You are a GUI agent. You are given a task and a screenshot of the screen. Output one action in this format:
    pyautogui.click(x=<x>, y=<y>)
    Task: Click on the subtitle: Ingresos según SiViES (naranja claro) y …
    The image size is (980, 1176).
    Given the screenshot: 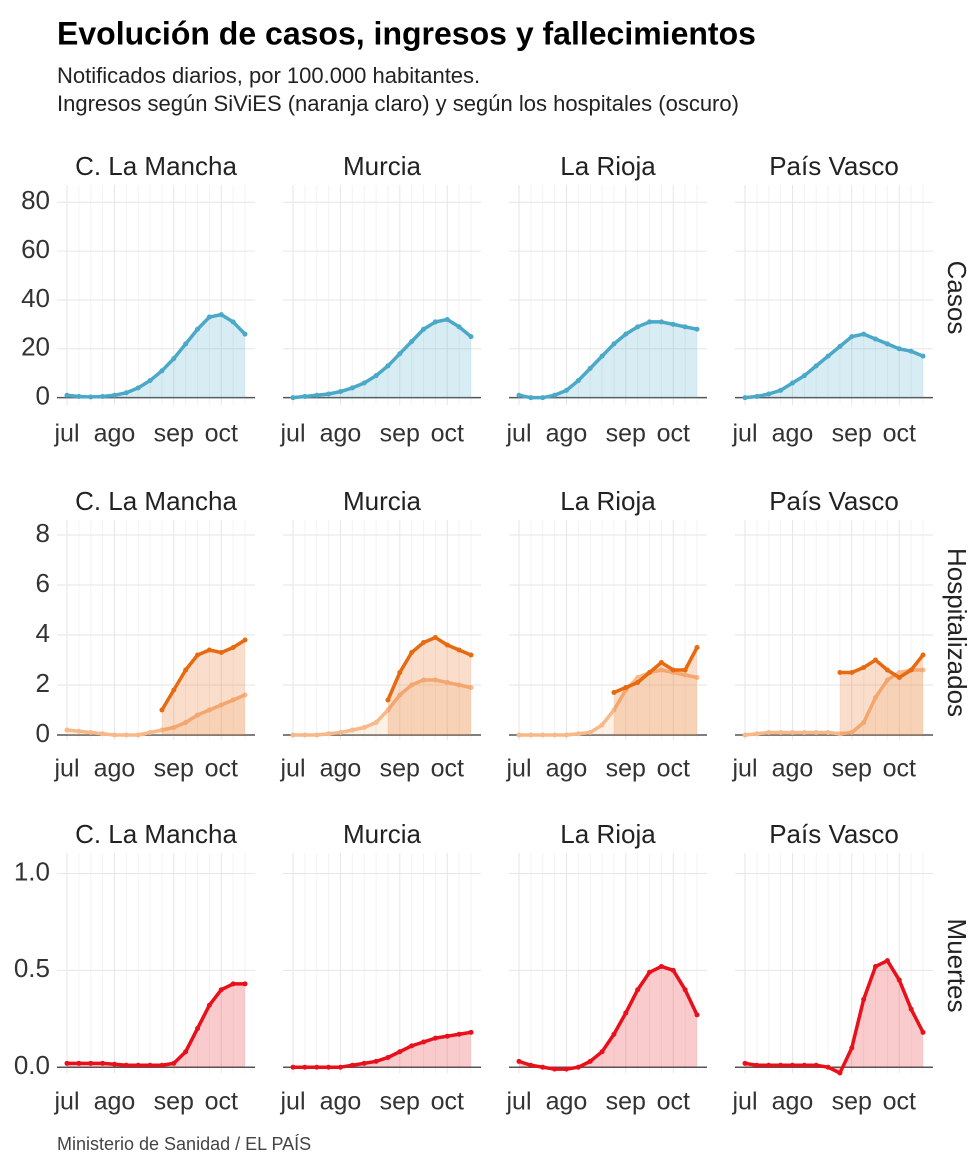 What is the action you would take?
    pyautogui.click(x=398, y=103)
    